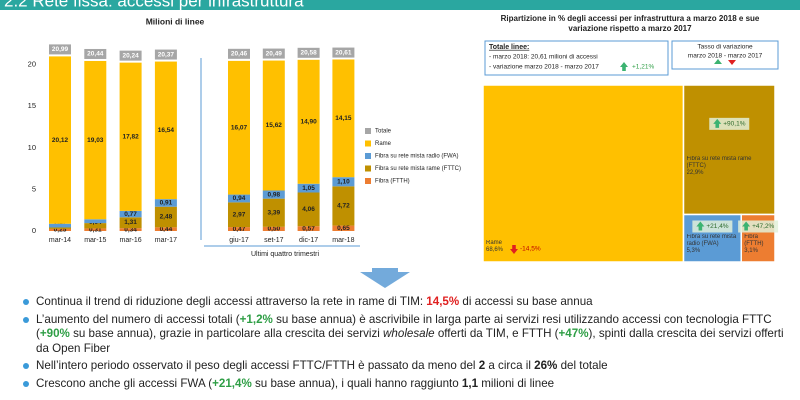 The image size is (800, 400). I want to click on bullet-text: del totale, so click(582, 365).